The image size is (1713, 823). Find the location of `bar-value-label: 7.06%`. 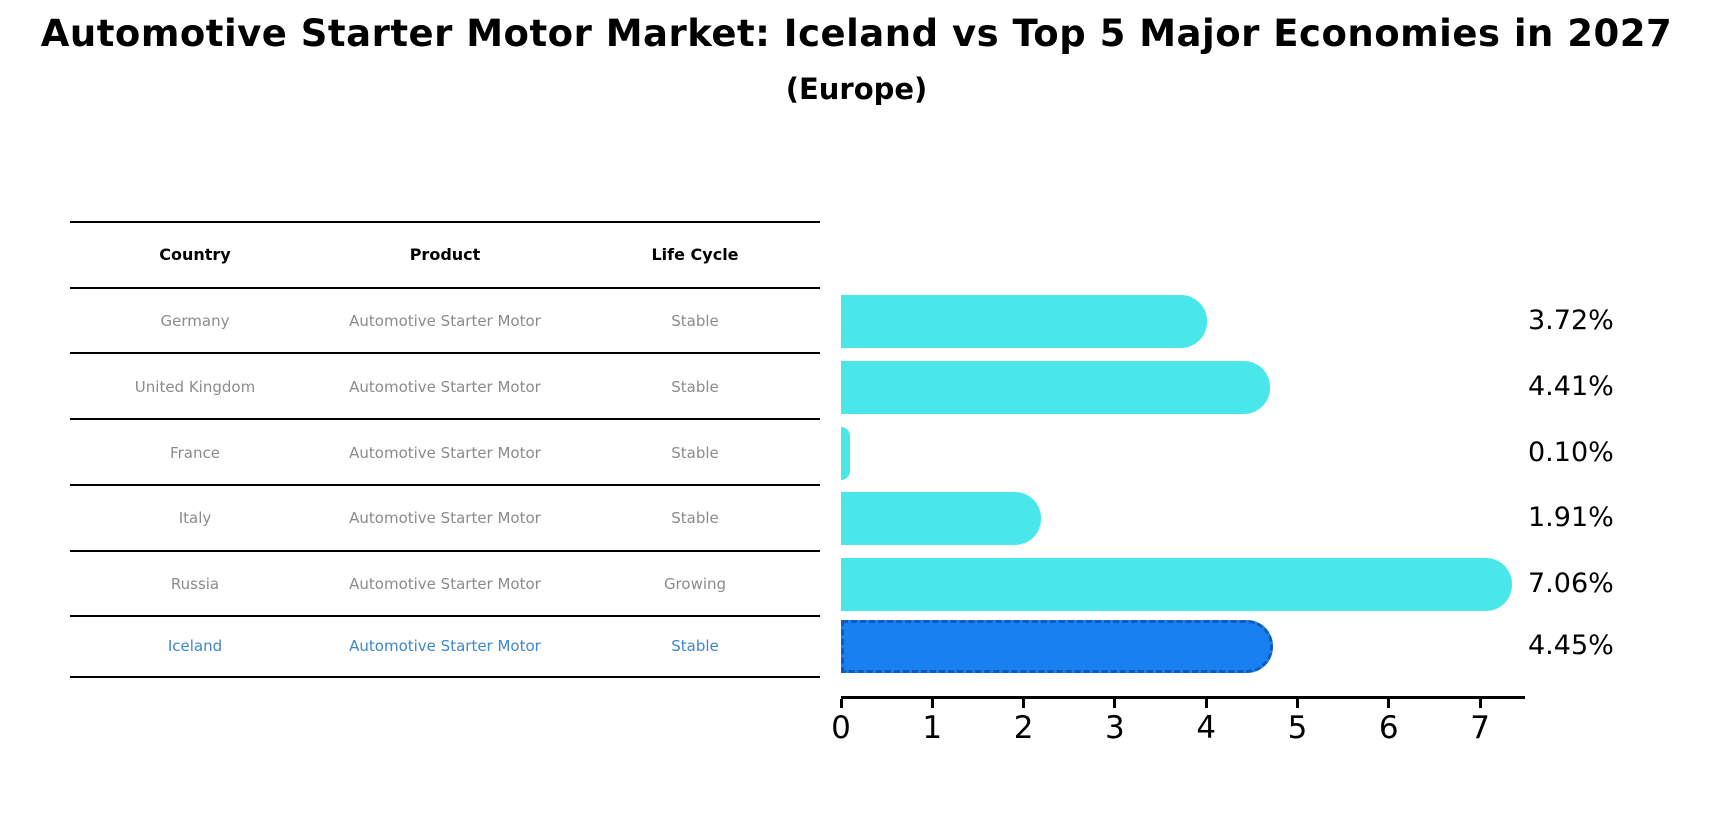

bar-value-label: 7.06% is located at coordinates (1571, 583).